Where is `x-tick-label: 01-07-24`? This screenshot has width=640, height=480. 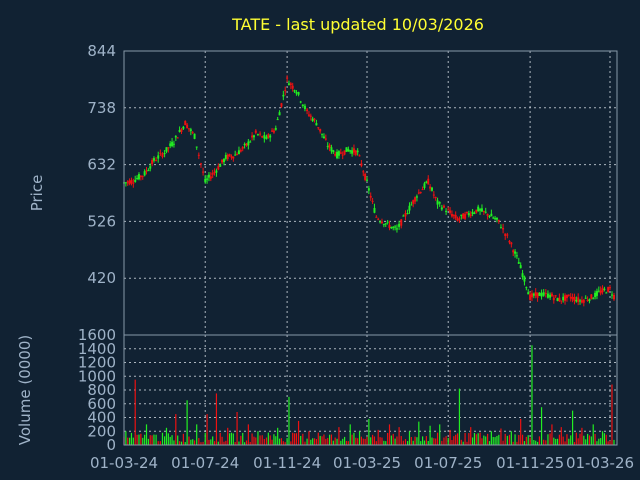 x-tick-label: 01-07-24 is located at coordinates (205, 463).